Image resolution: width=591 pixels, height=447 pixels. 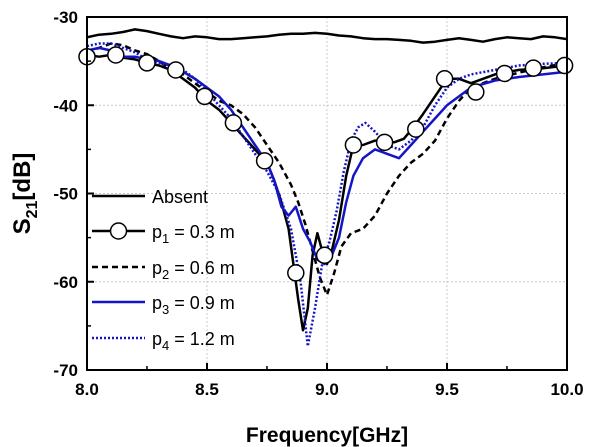 What do you see at coordinates (202, 232) in the screenshot?
I see `legend-label-rest: = 0.3 m` at bounding box center [202, 232].